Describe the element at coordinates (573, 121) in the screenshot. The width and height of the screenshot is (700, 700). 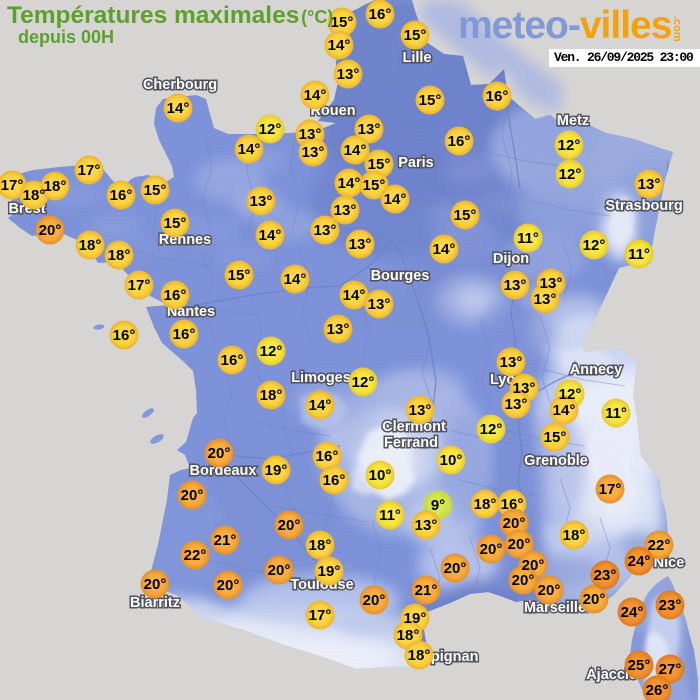
I see `svg-text: Metz` at that location.